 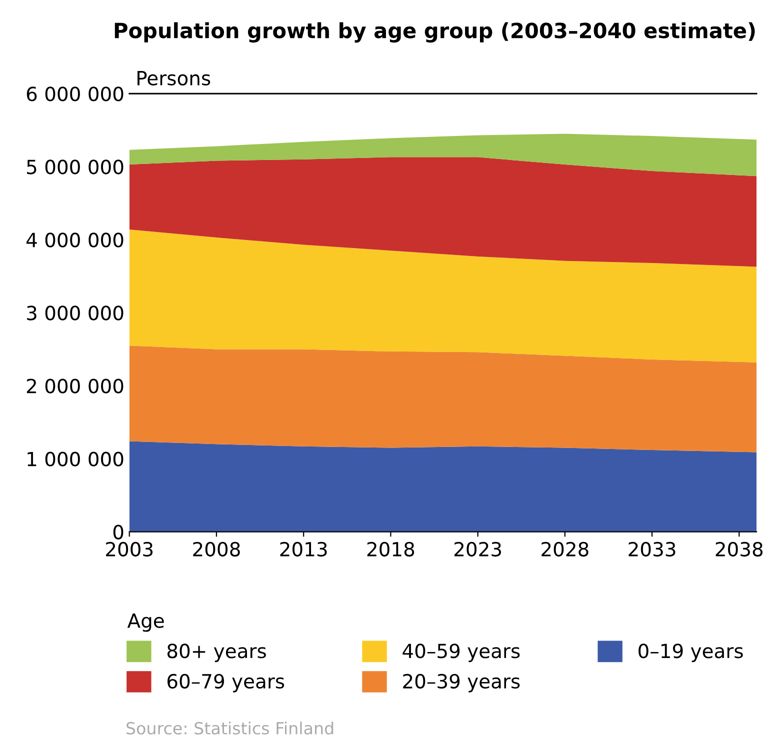 I want to click on y-tick-label: 1 000 000, so click(x=76, y=459).